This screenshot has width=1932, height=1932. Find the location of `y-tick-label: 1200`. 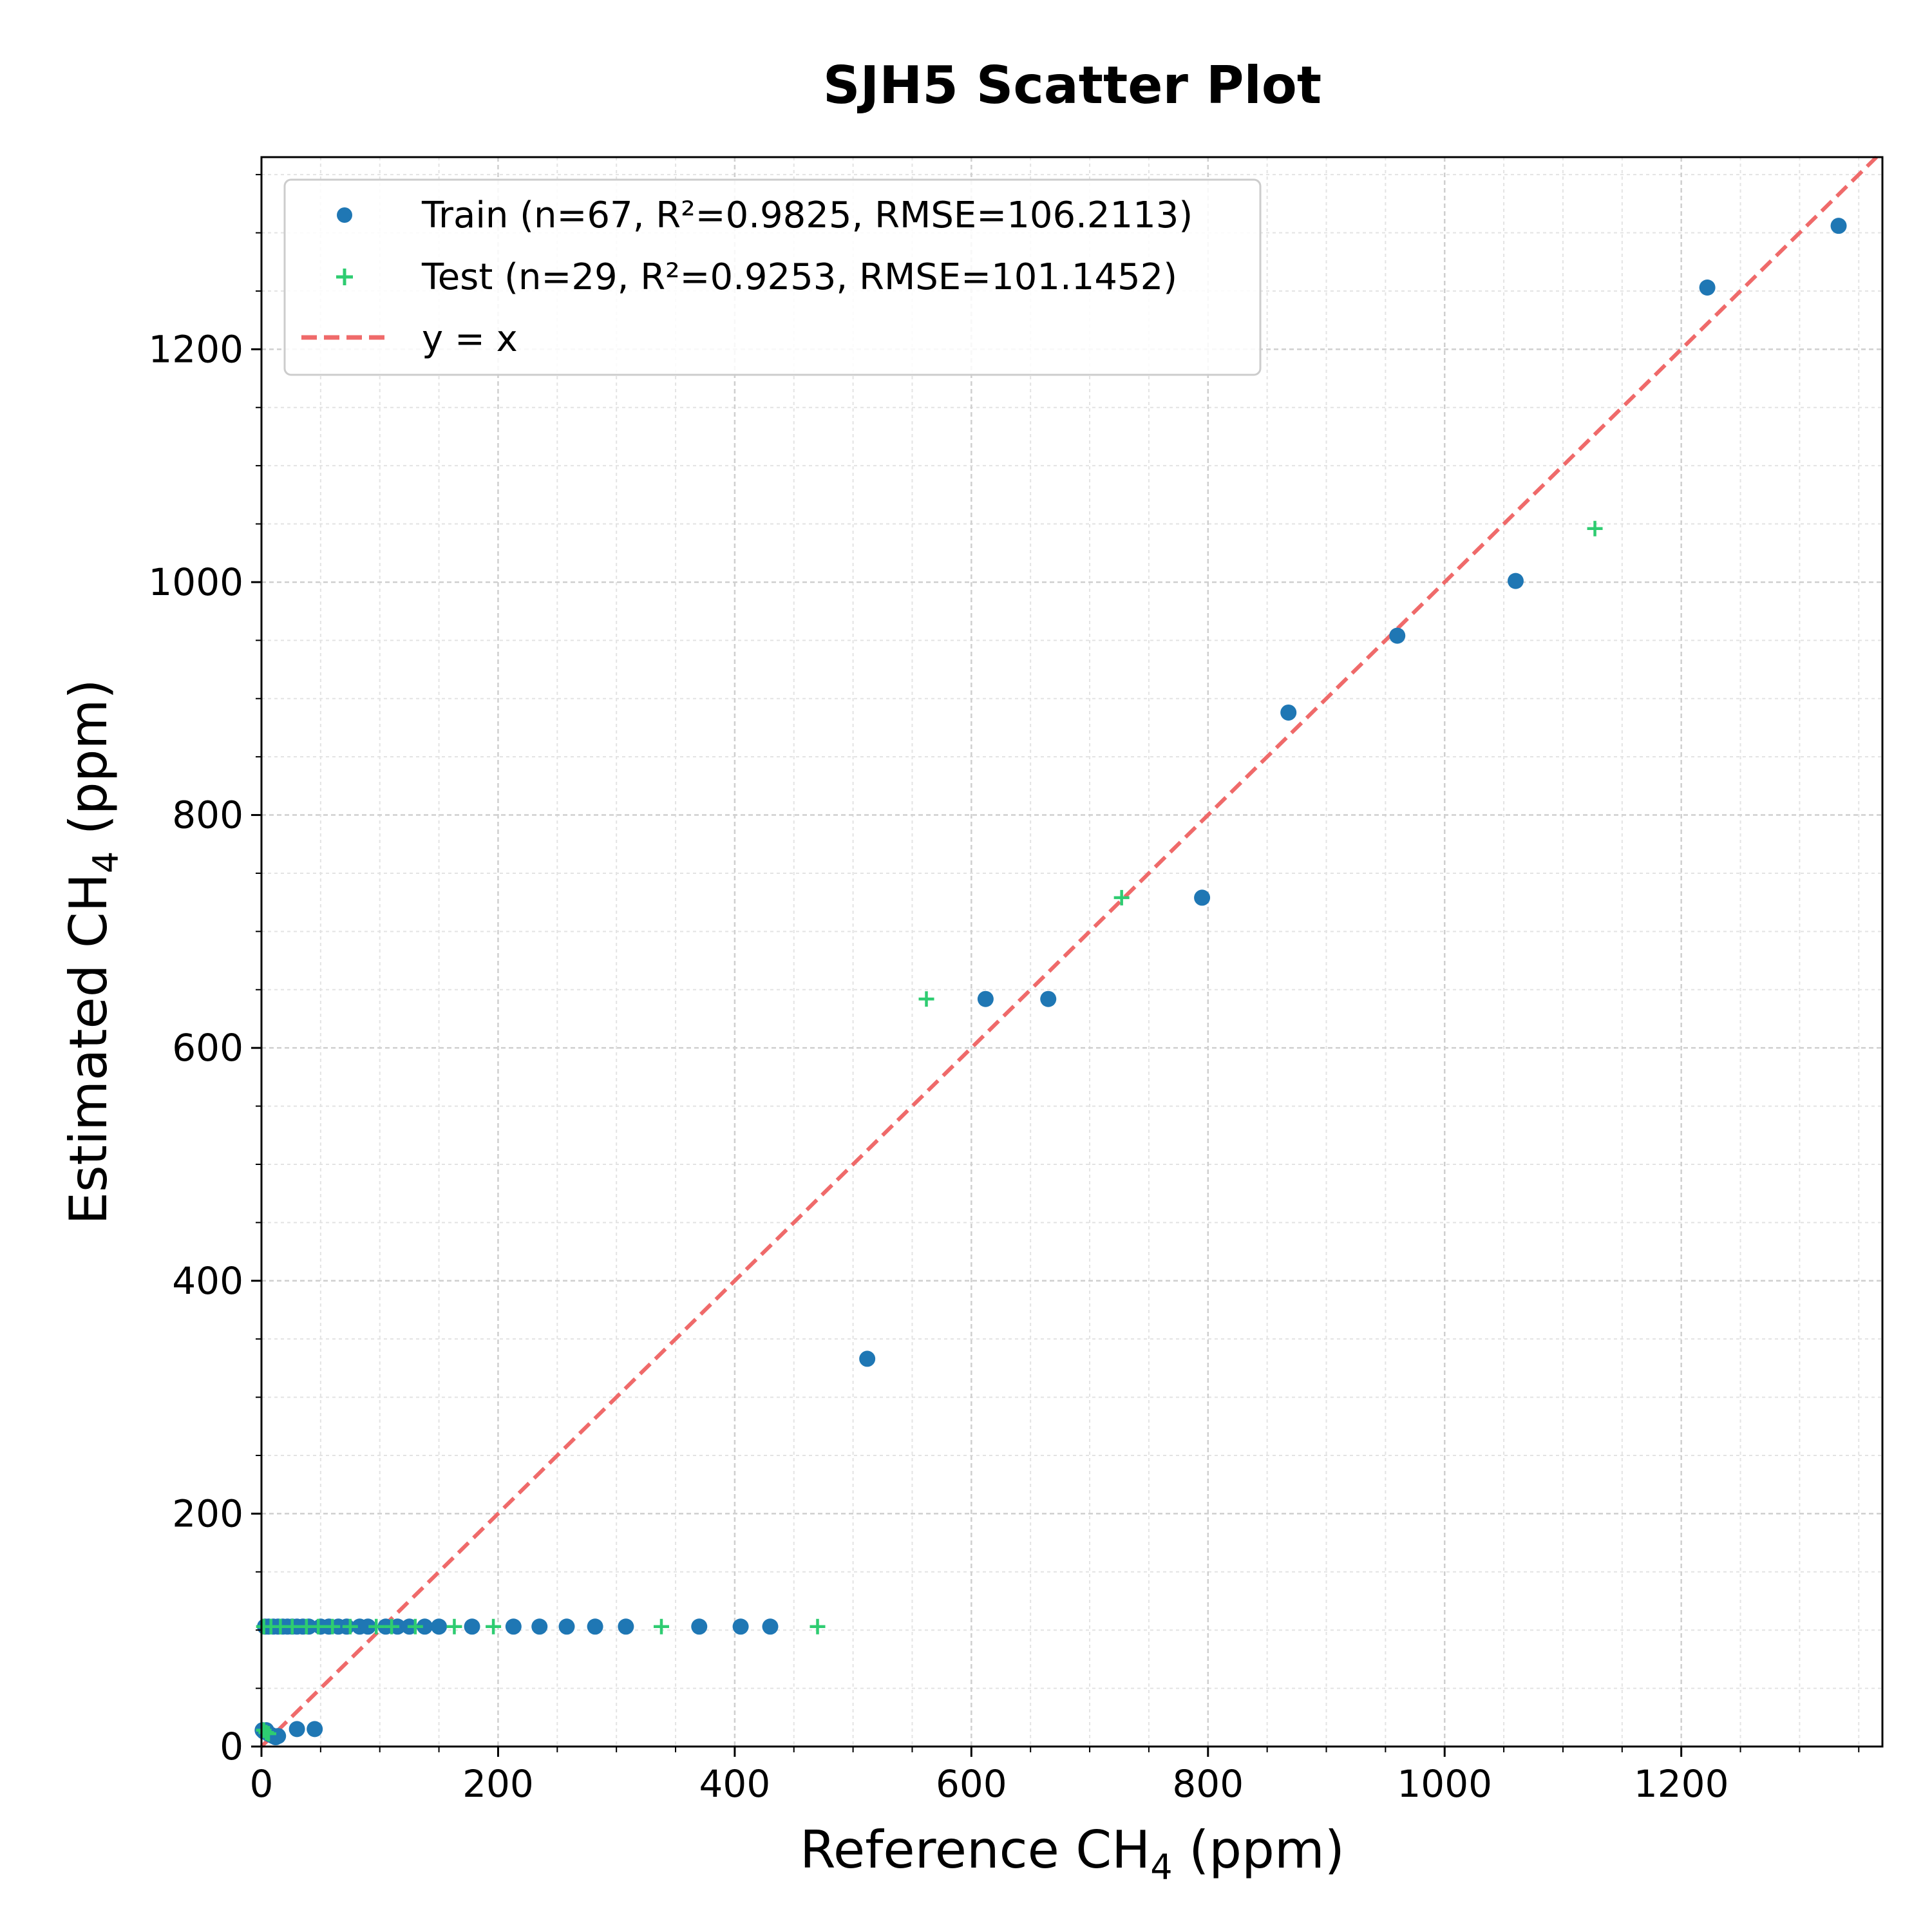

y-tick-label: 1200 is located at coordinates (195, 349).